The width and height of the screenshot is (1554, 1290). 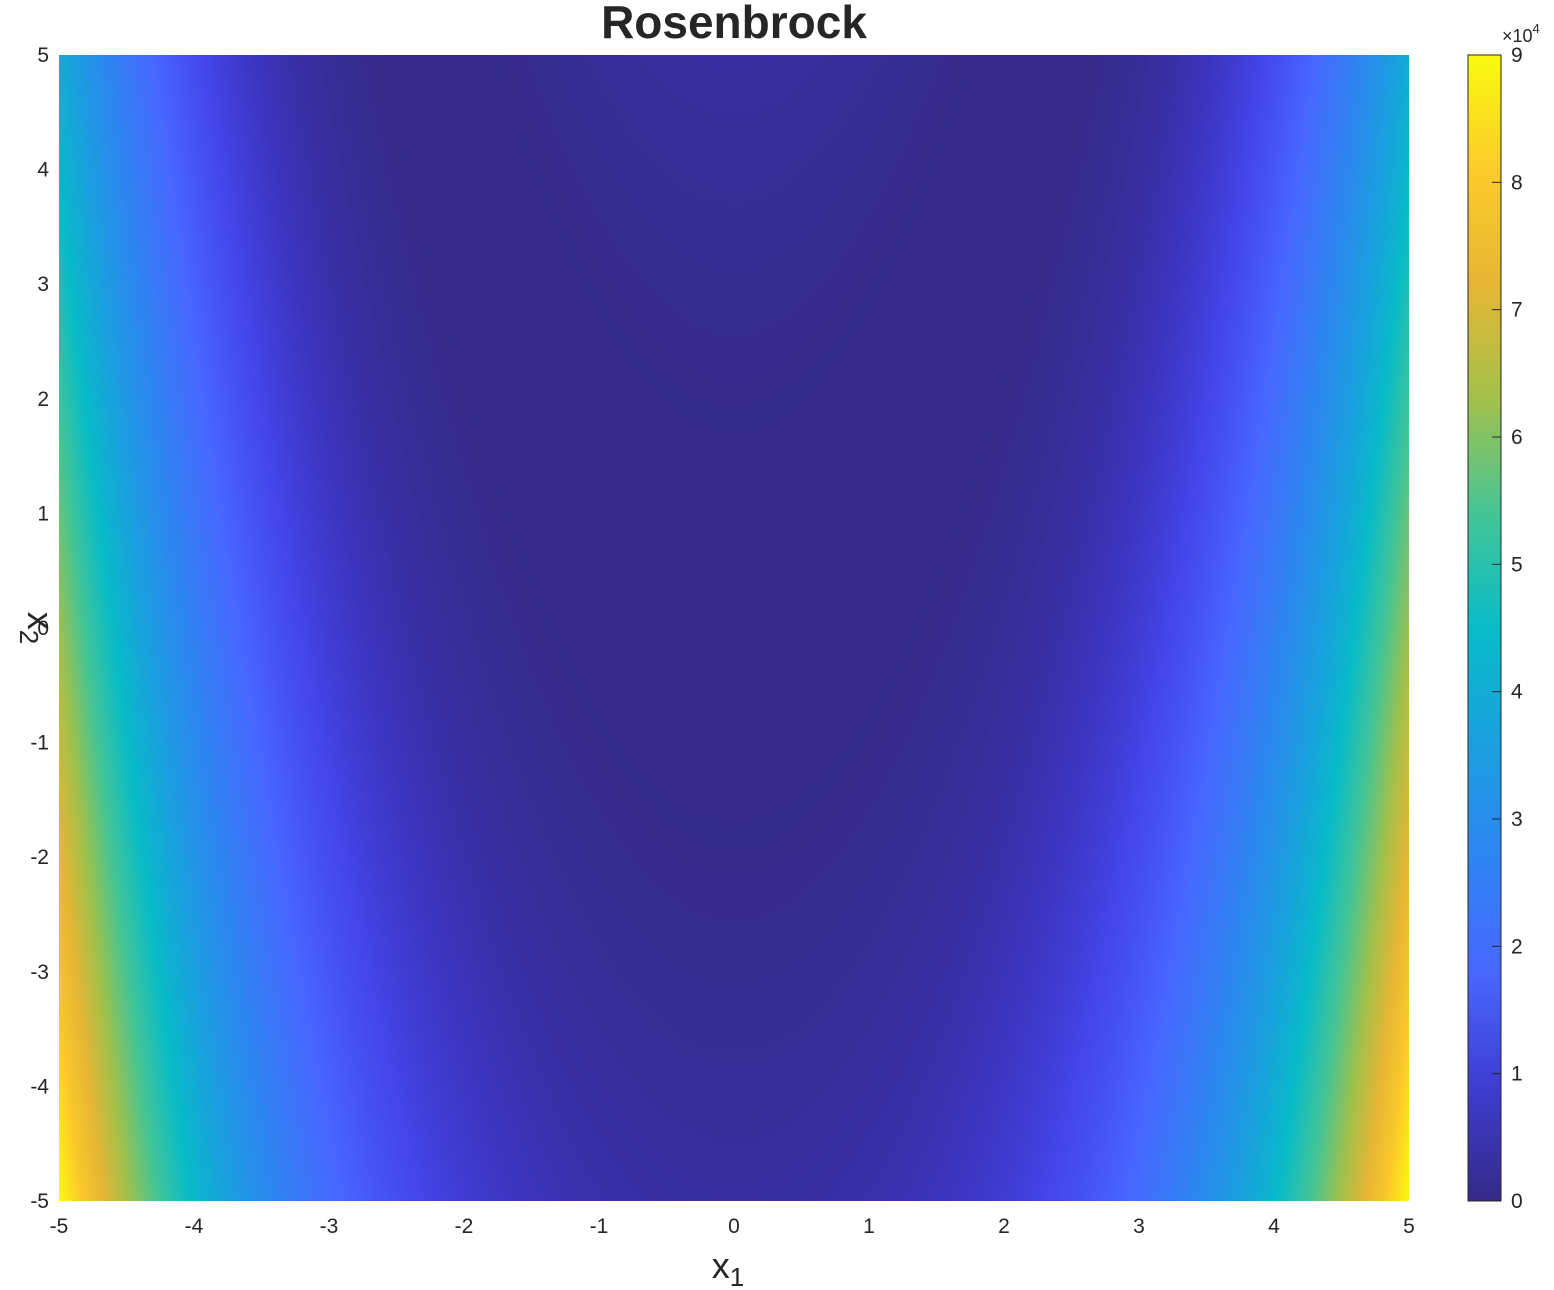 What do you see at coordinates (1517, 182) in the screenshot?
I see `colorbar-tick-label: 8` at bounding box center [1517, 182].